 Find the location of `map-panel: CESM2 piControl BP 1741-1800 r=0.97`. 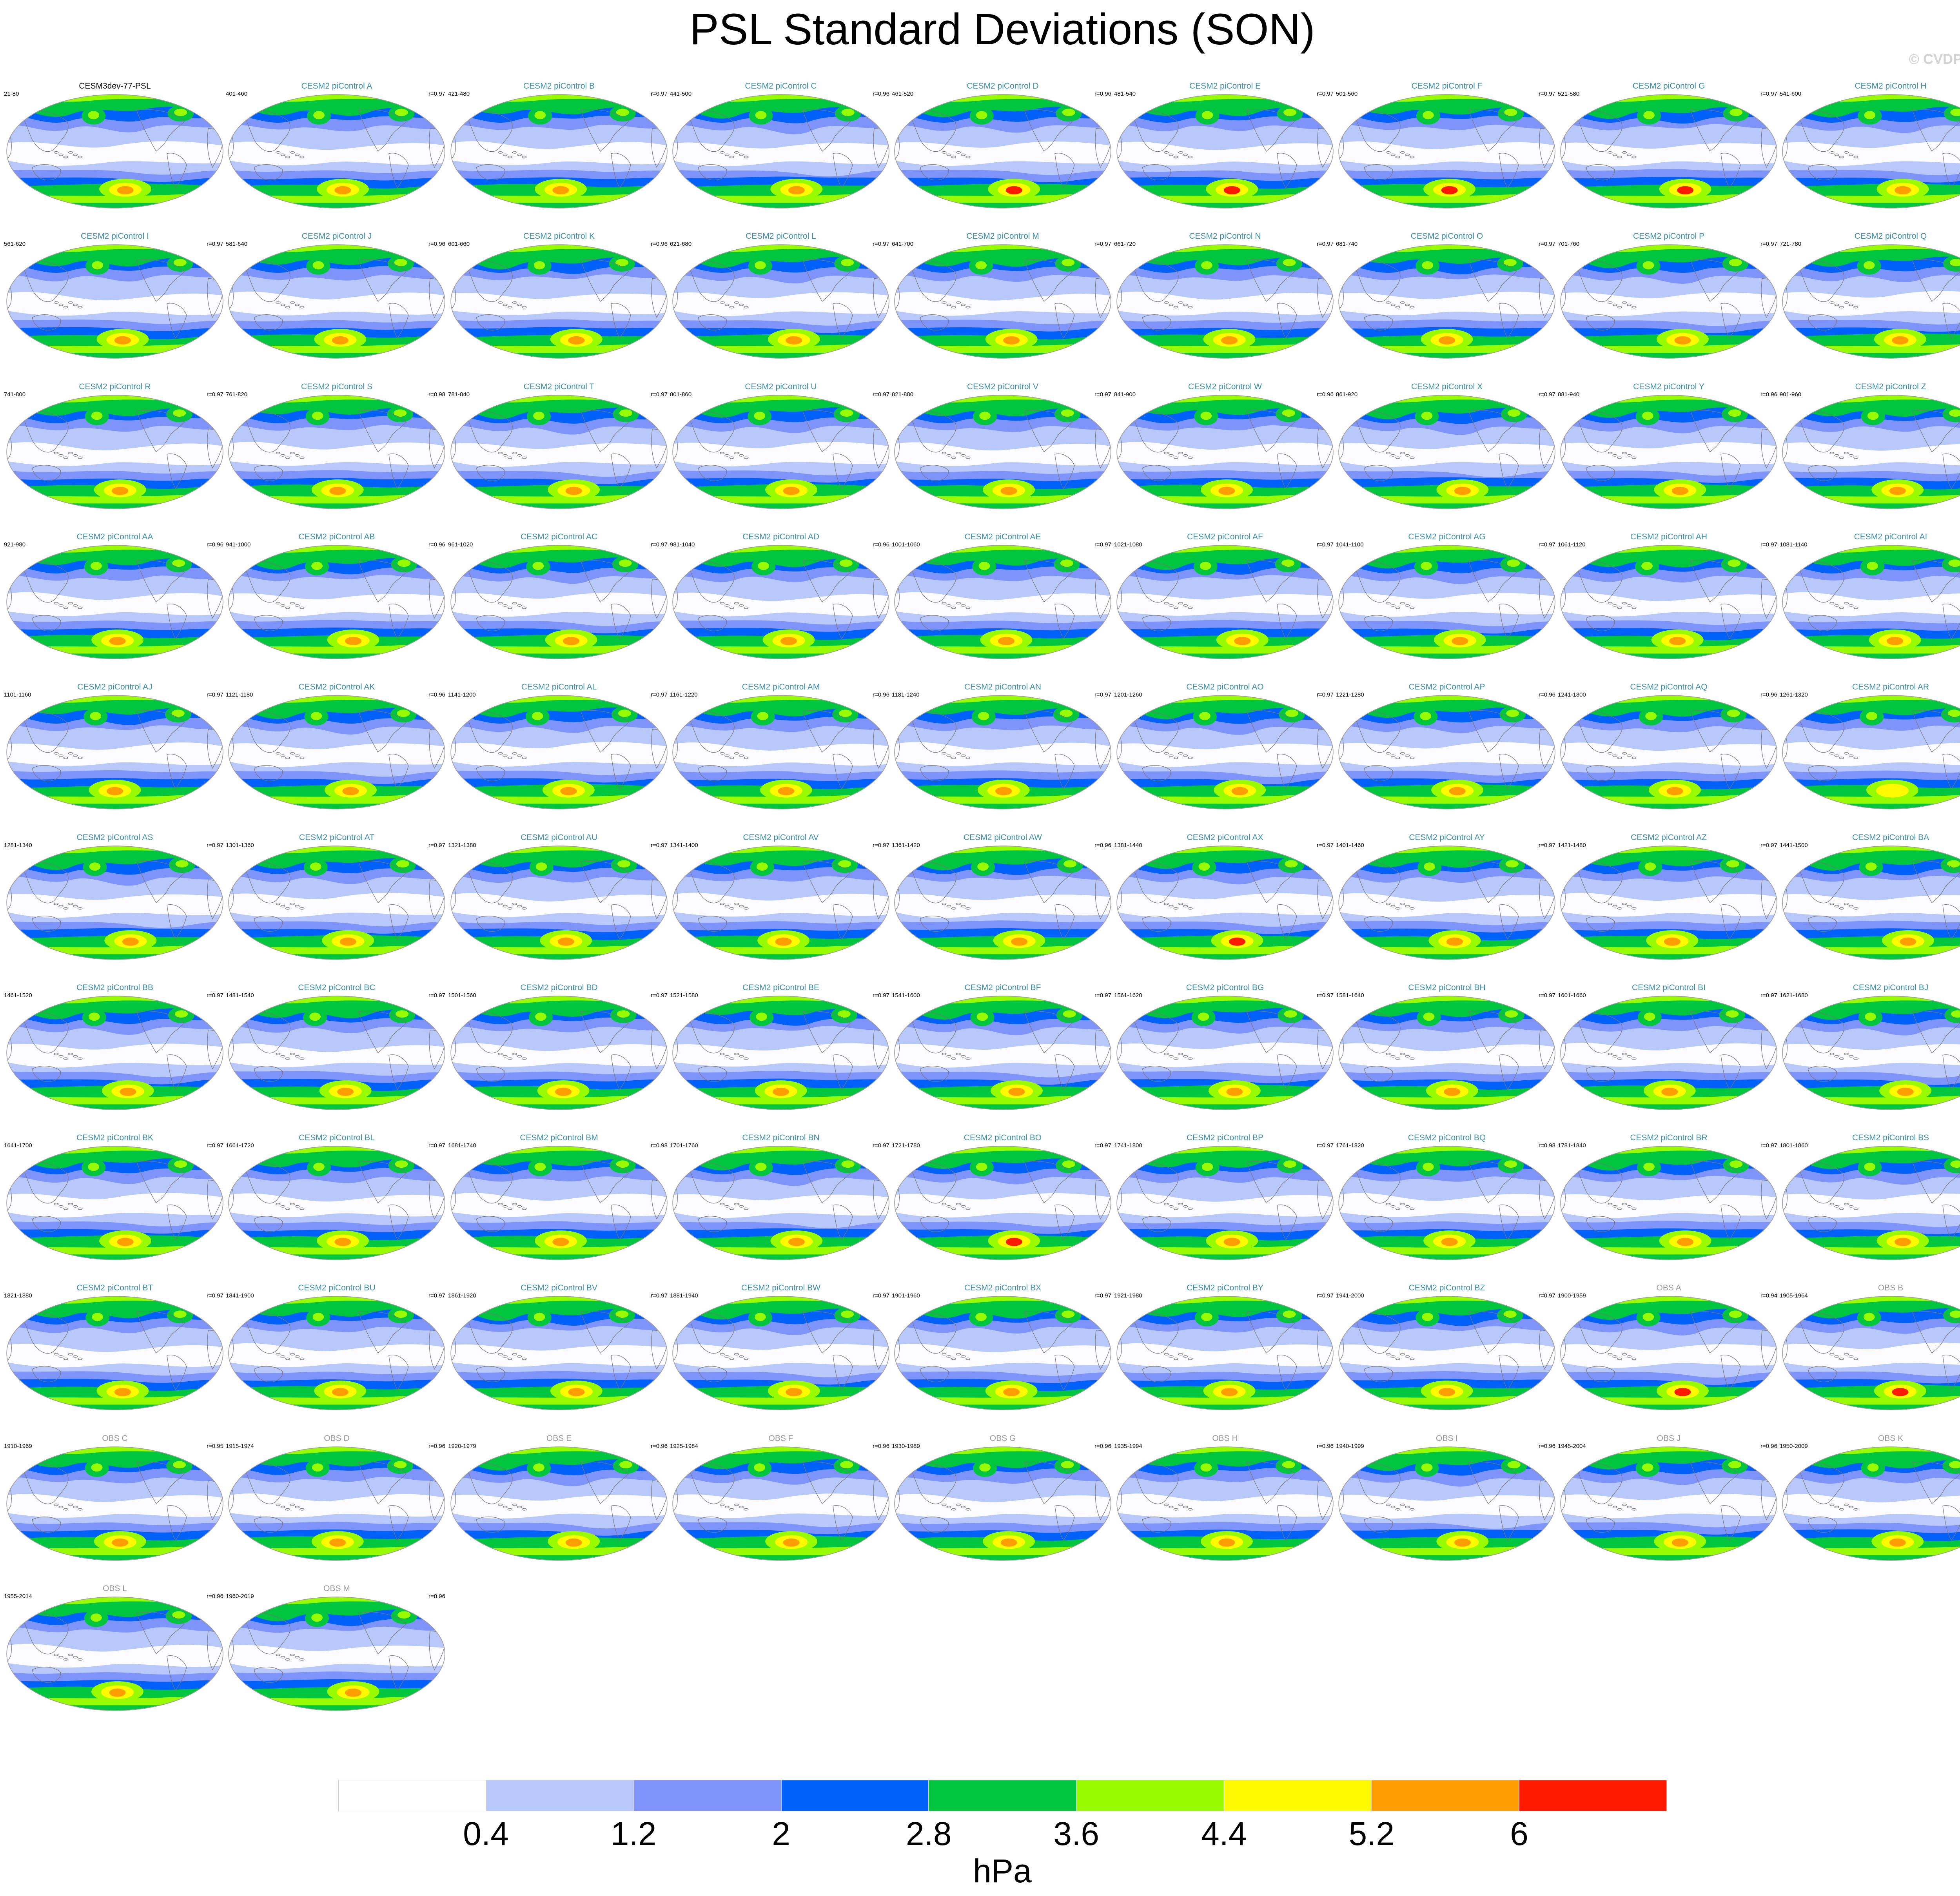

map-panel: CESM2 piControl BP 1741-1800 r=0.97 is located at coordinates (1224, 1196).